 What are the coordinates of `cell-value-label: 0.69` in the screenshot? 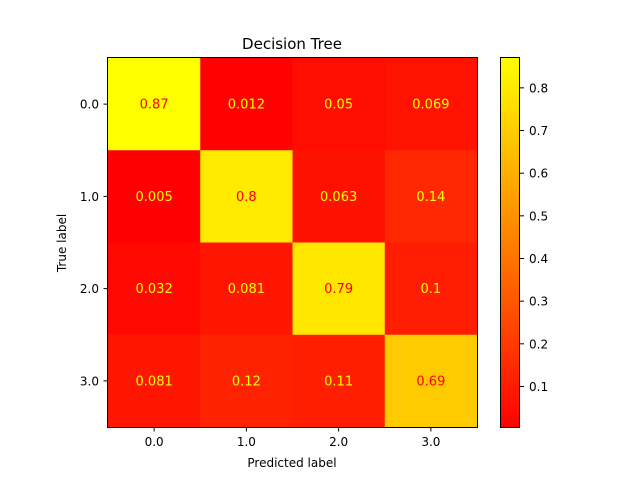 It's located at (430, 381).